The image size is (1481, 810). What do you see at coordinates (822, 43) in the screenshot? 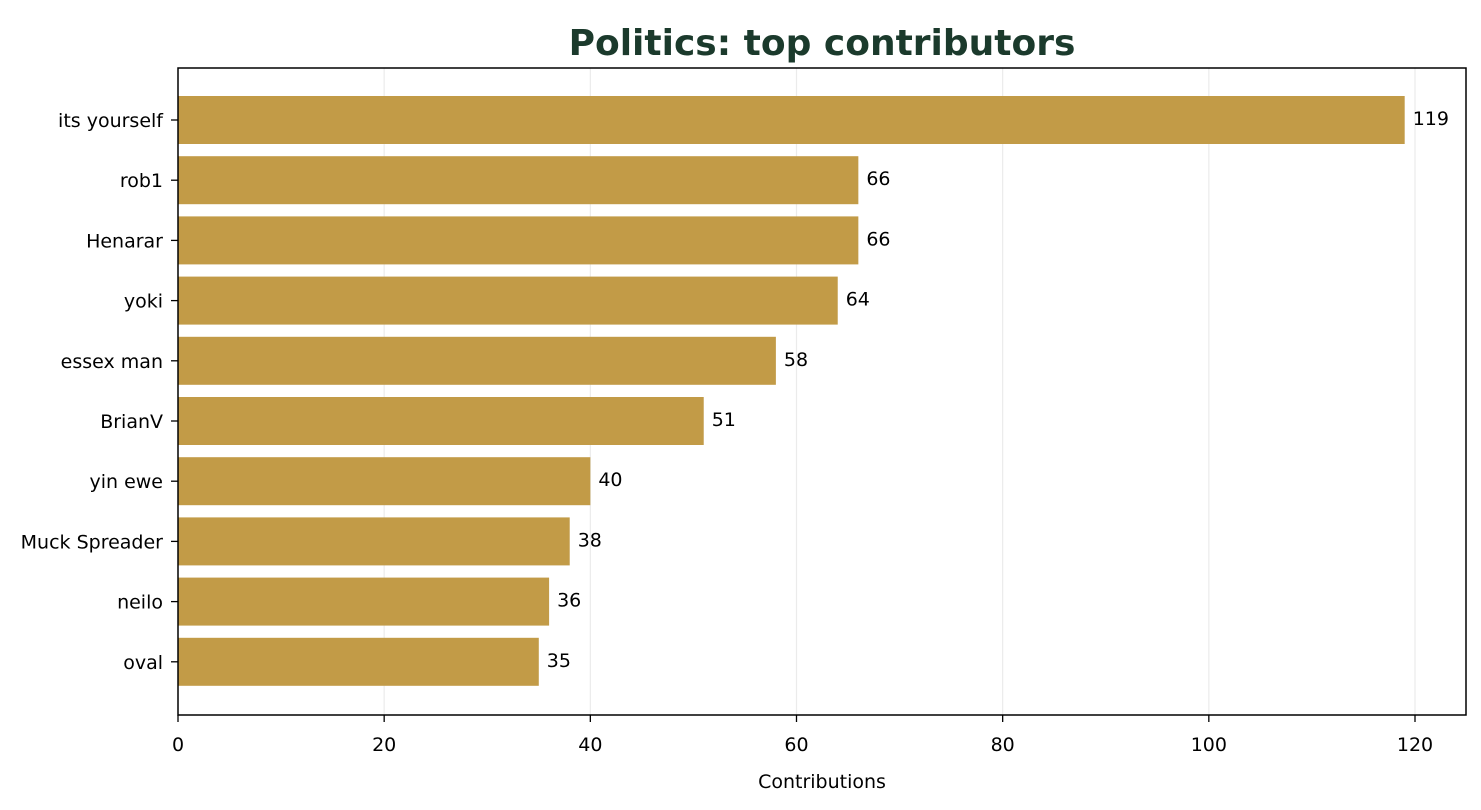
I see `chart-title: Politics: top contributors` at bounding box center [822, 43].